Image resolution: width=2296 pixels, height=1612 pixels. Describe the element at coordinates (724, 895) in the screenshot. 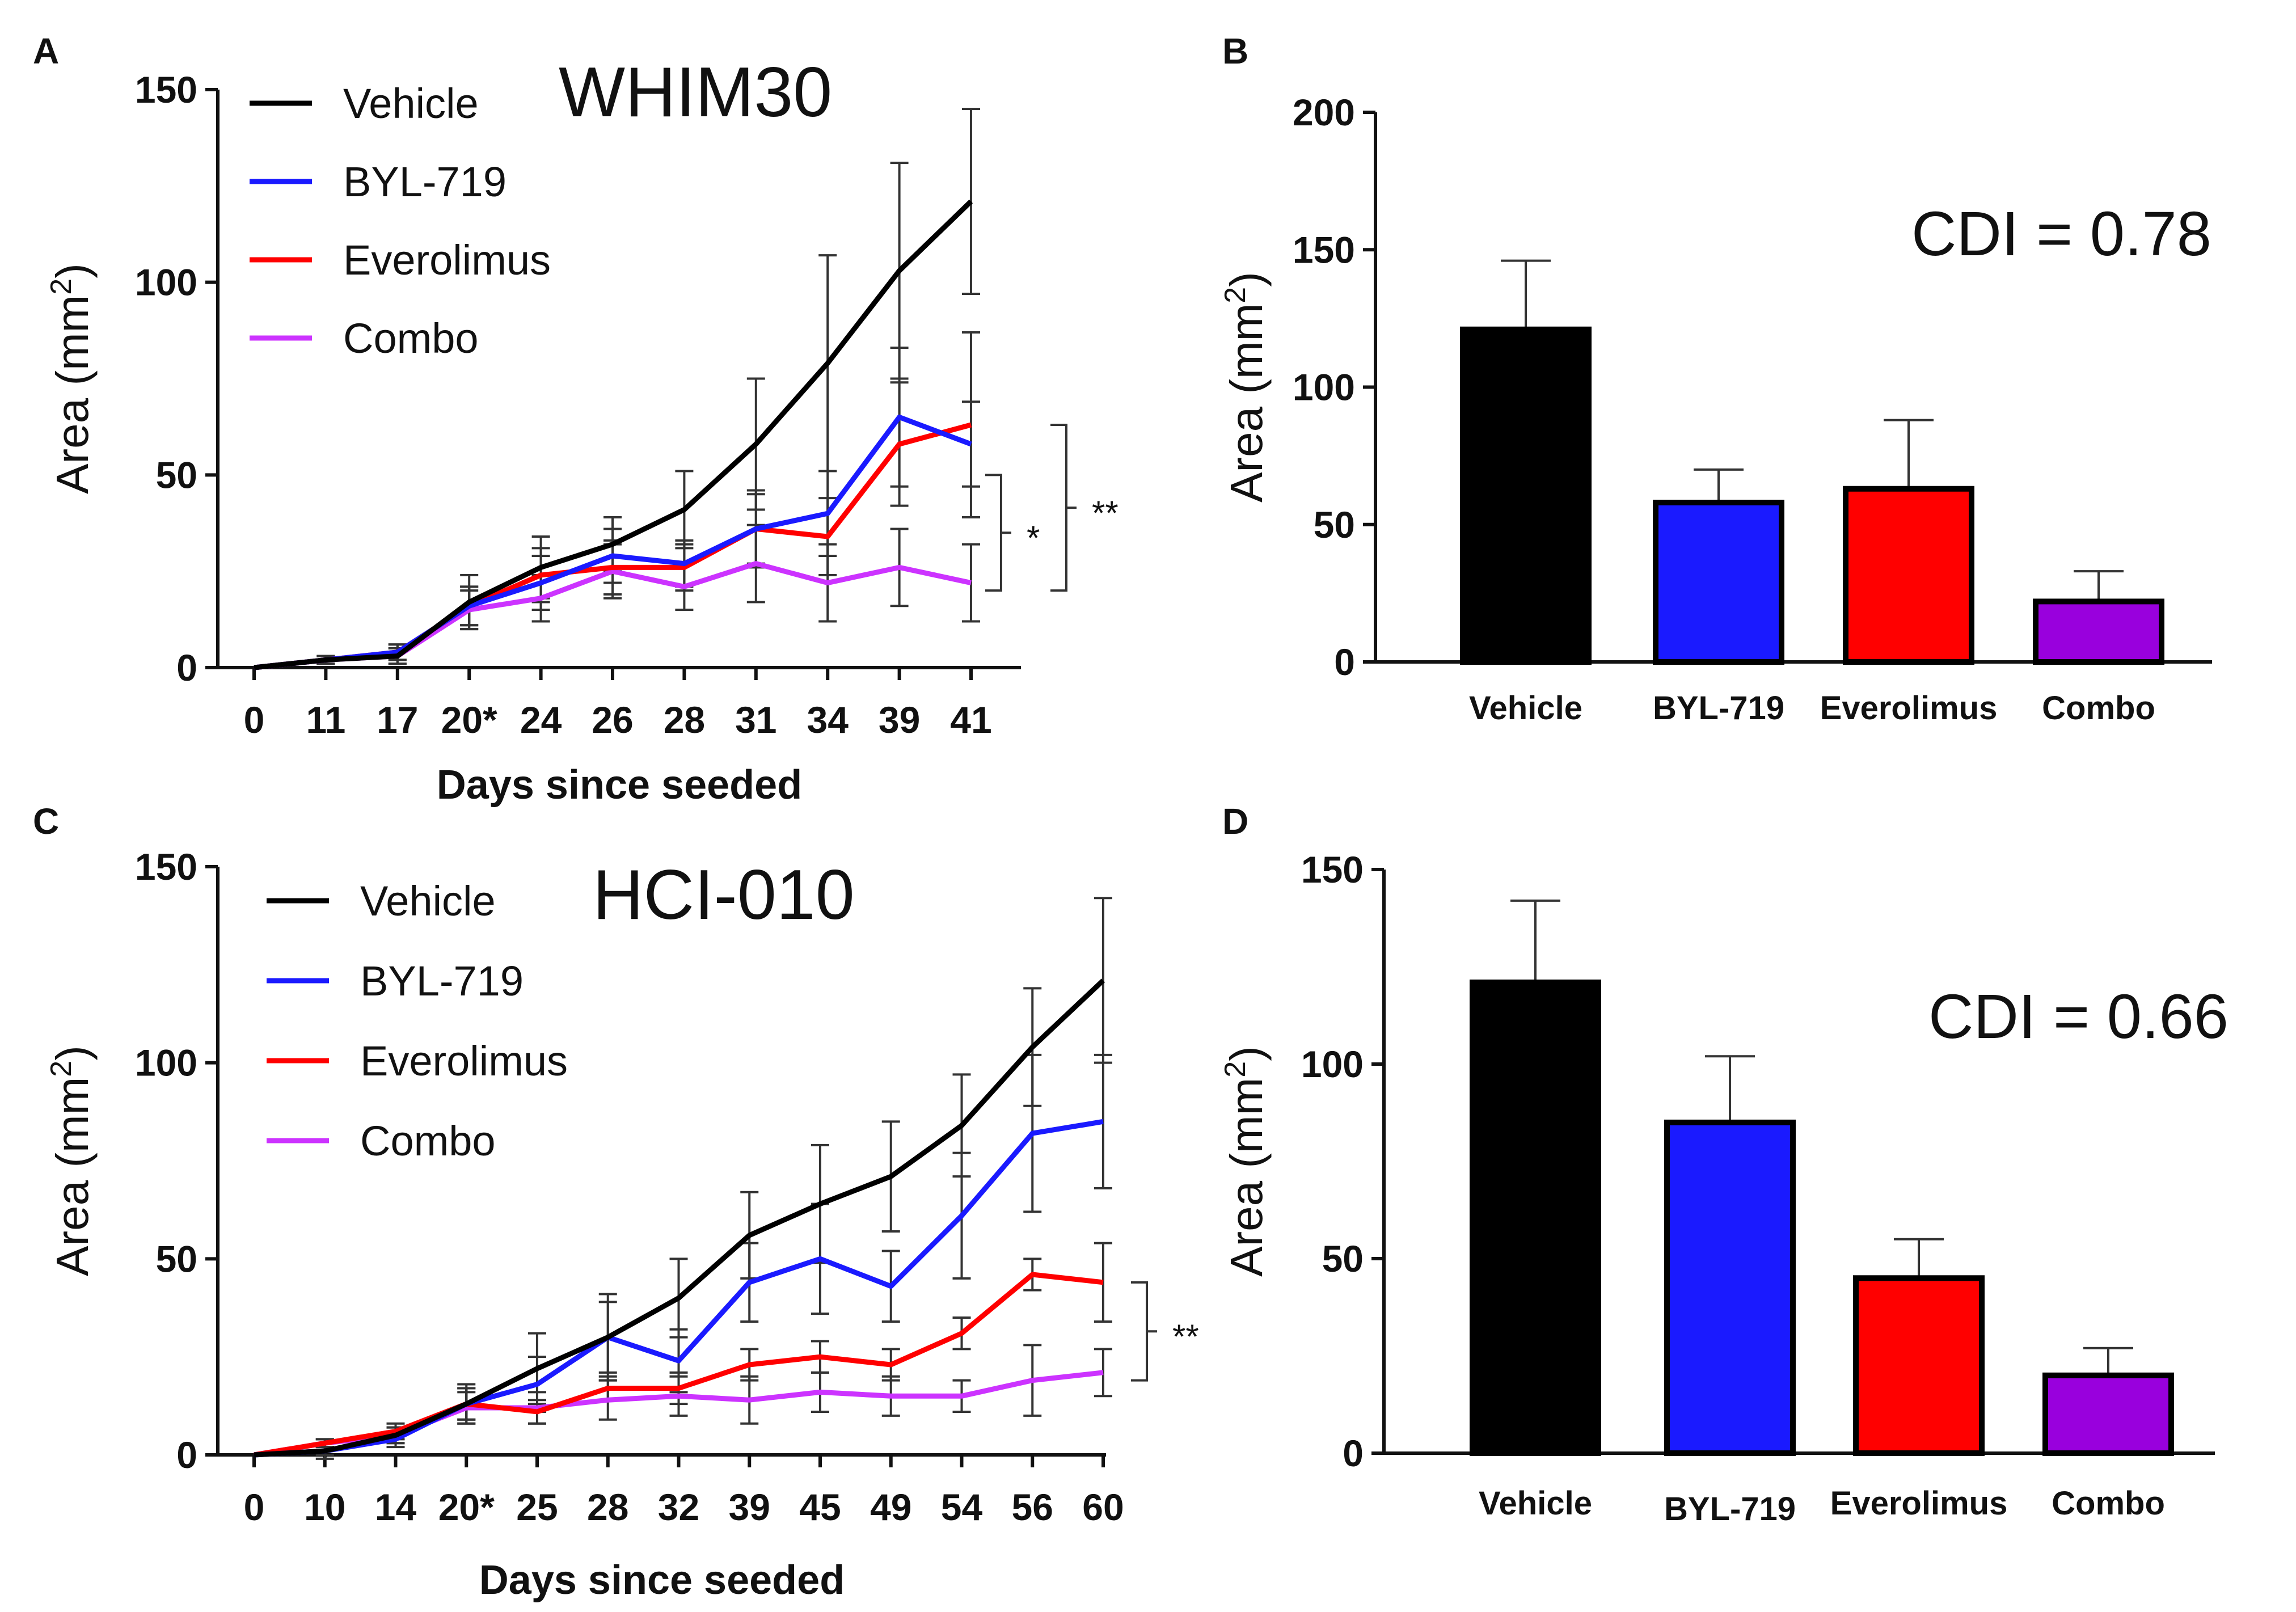

I see `plot-title: HCI-010` at that location.